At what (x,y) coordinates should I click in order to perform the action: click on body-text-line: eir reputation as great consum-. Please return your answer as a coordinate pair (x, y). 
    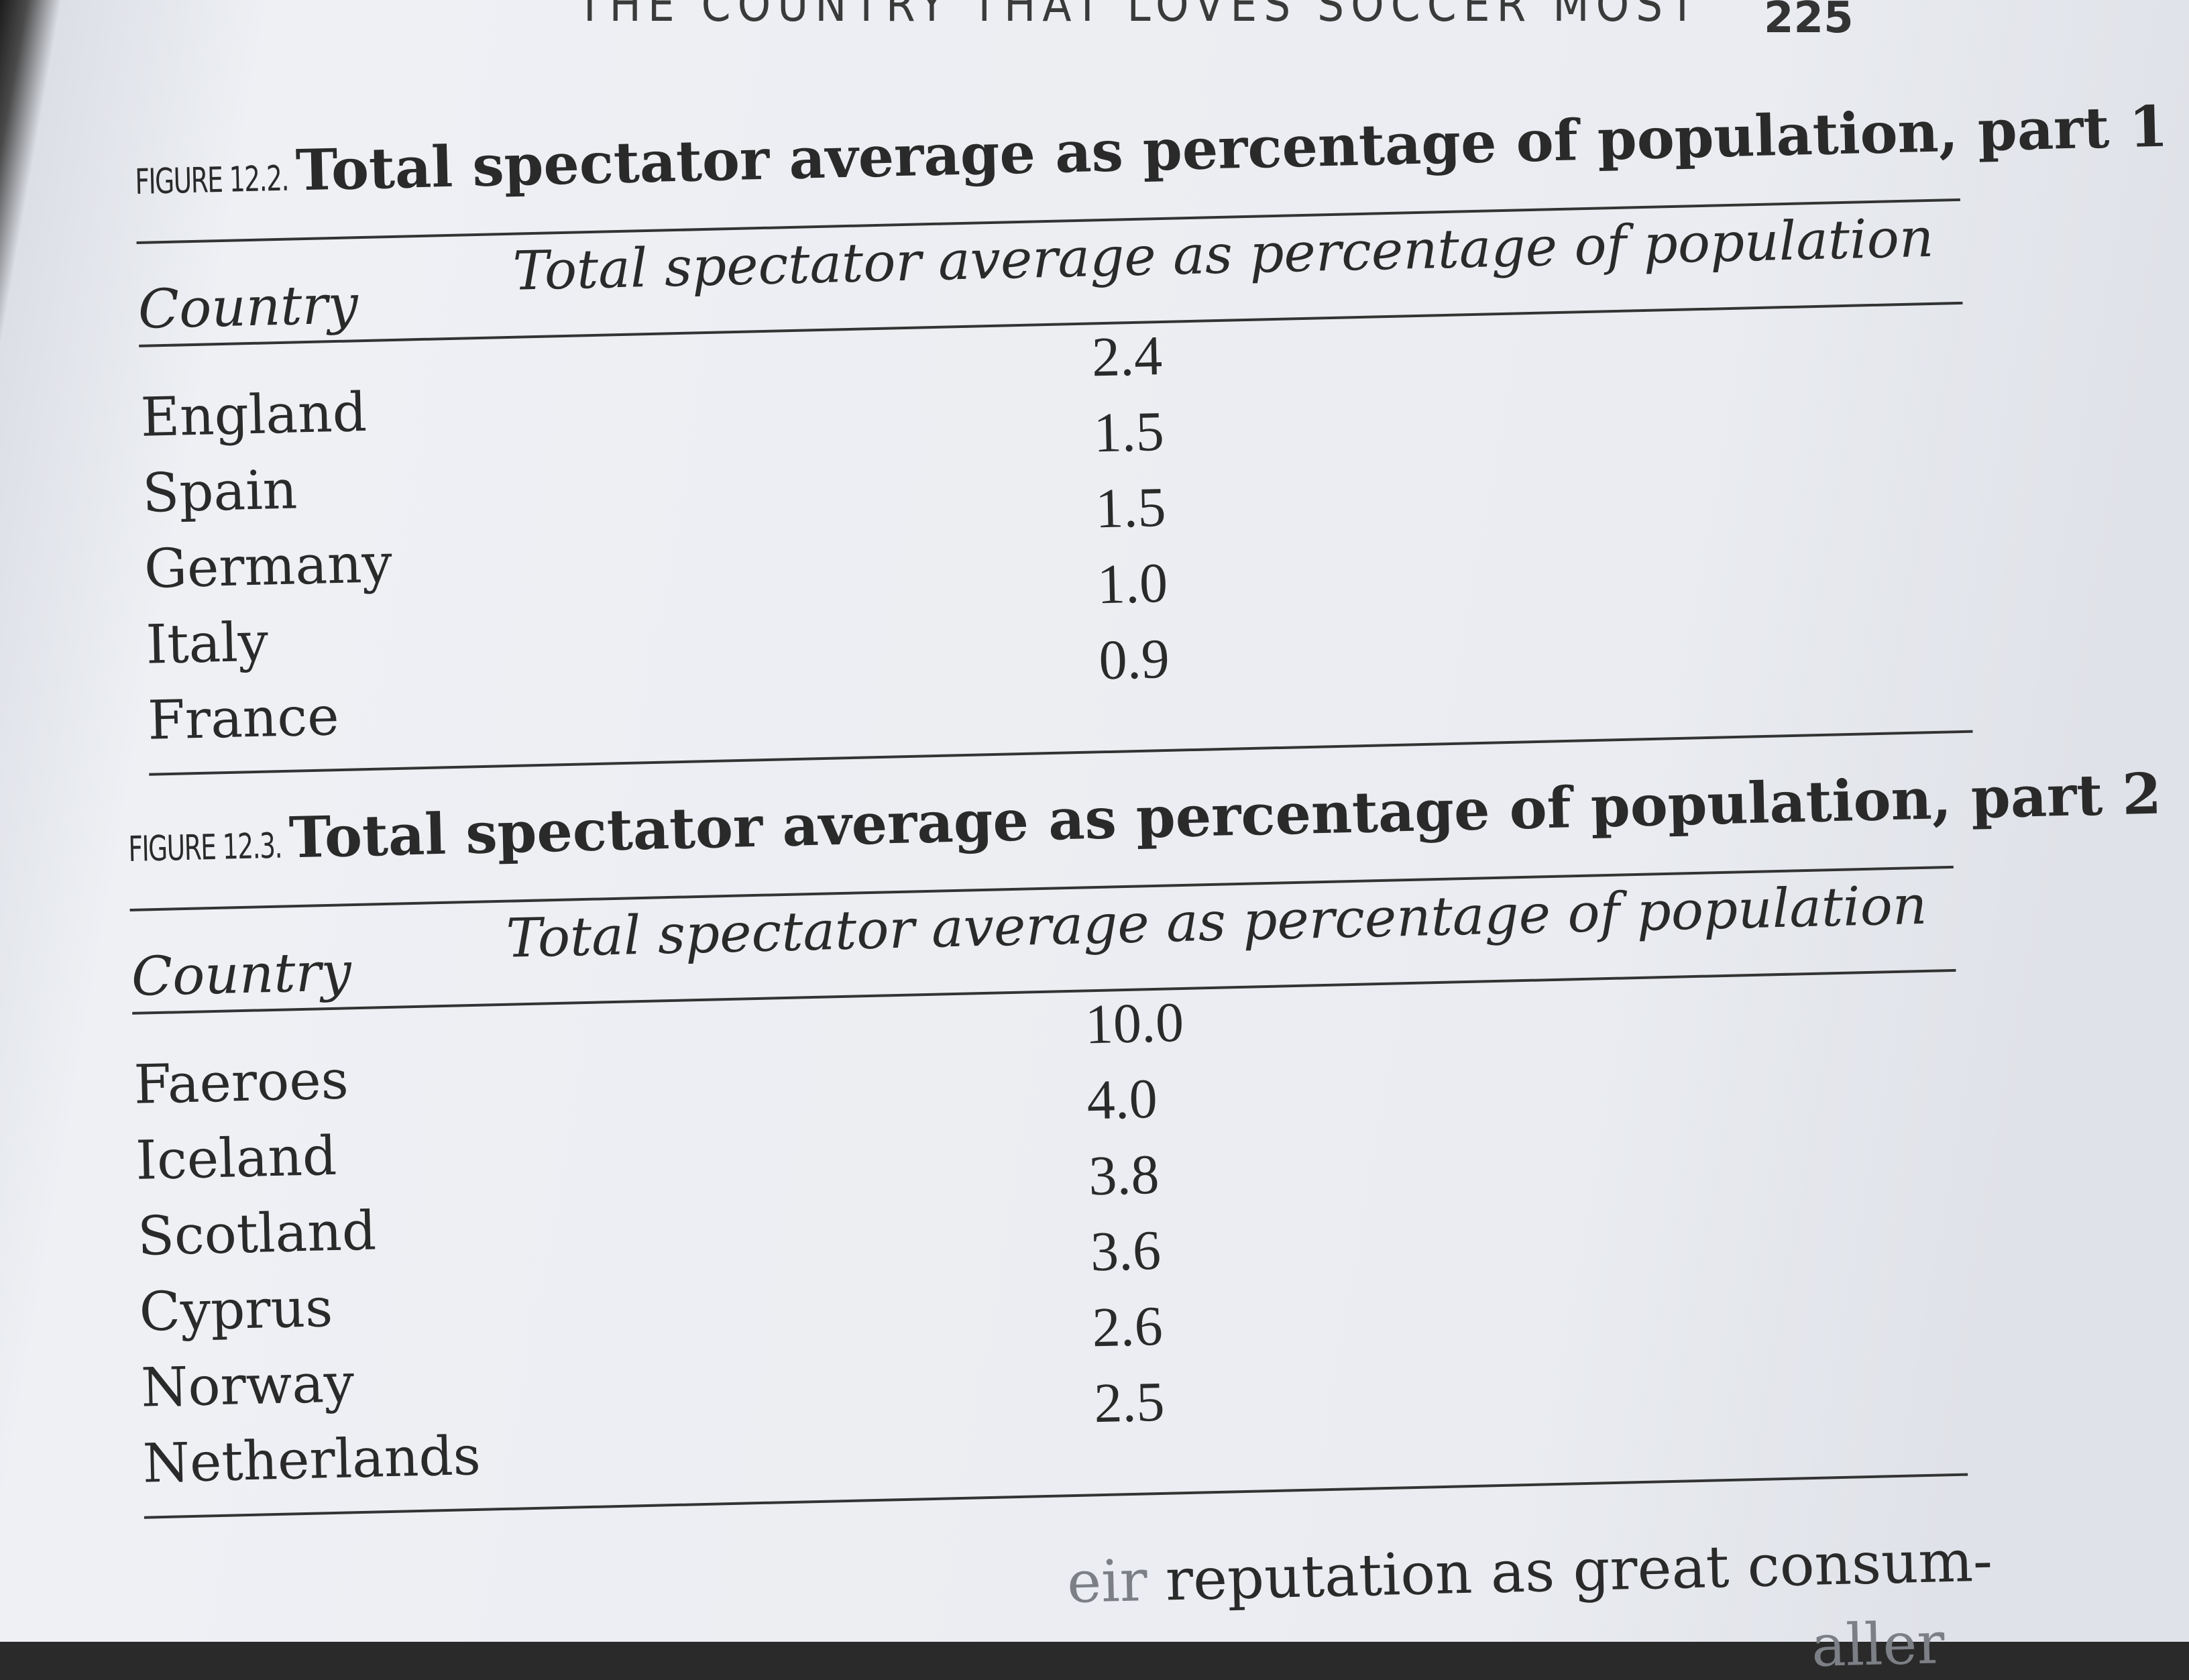
    Looking at the image, I should click on (1529, 1571).